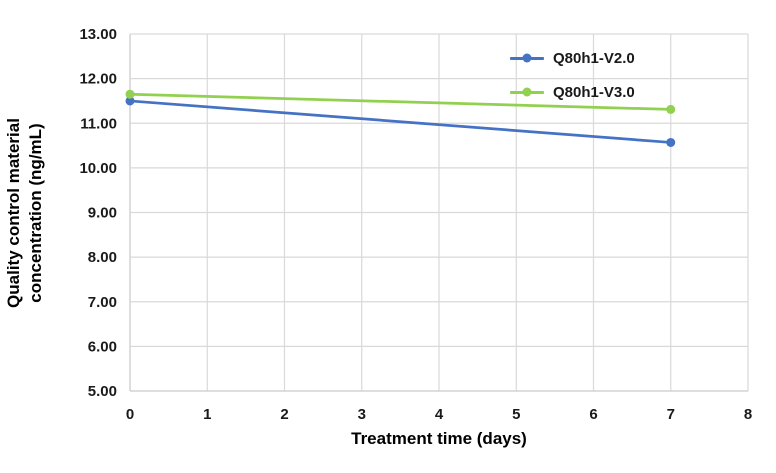  What do you see at coordinates (439, 438) in the screenshot?
I see `x-axis-title: Treatment time (days)` at bounding box center [439, 438].